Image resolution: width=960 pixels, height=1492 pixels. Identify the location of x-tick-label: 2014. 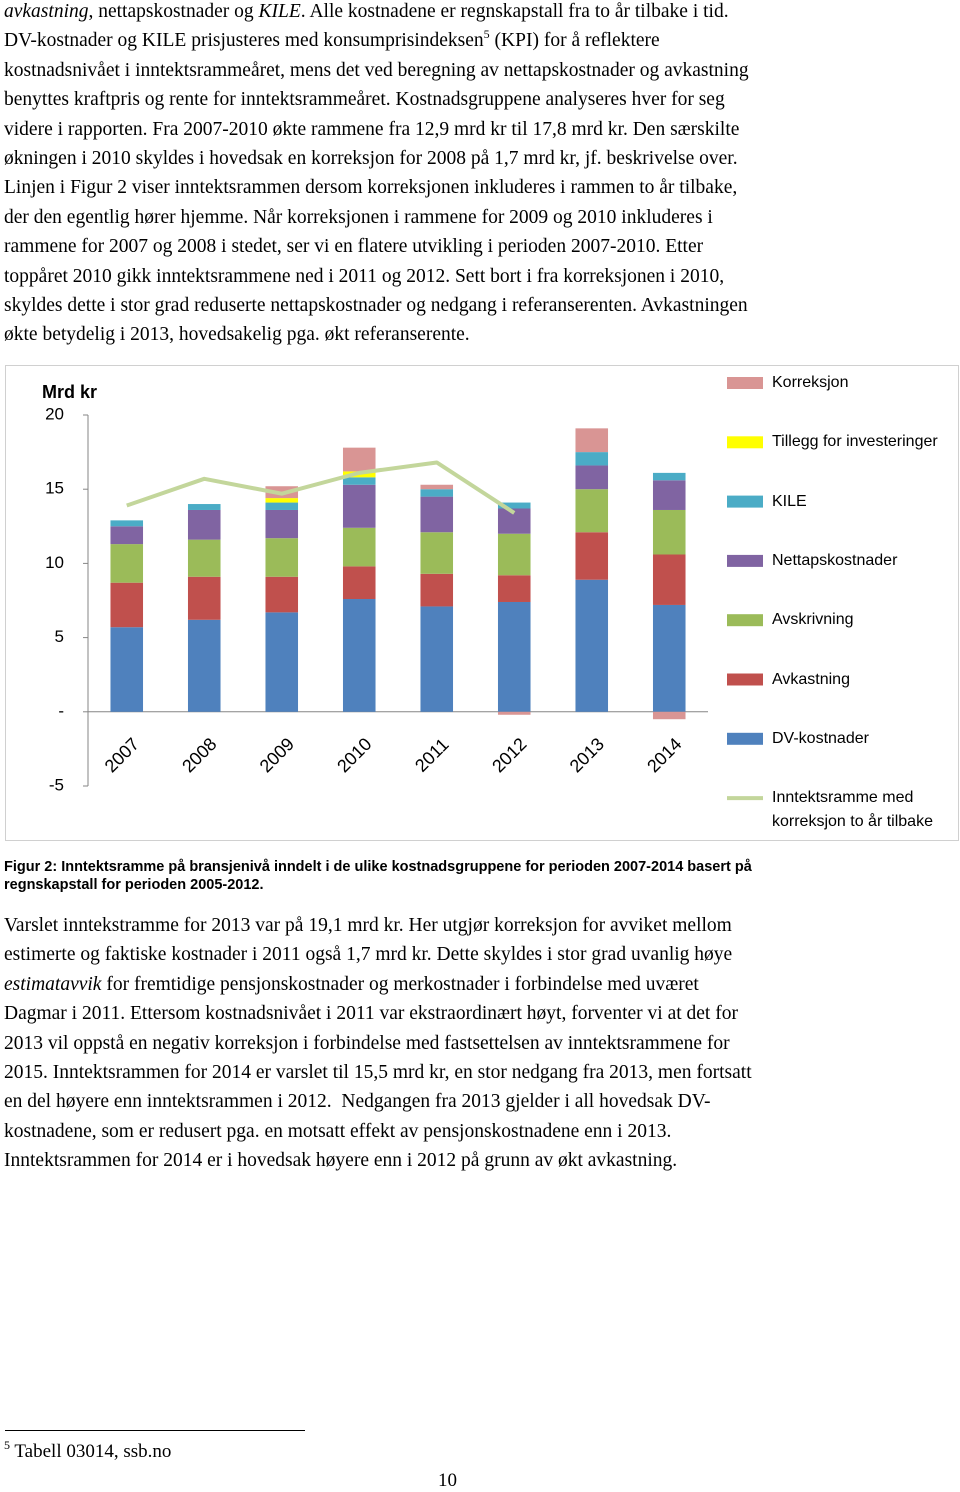
(664, 755).